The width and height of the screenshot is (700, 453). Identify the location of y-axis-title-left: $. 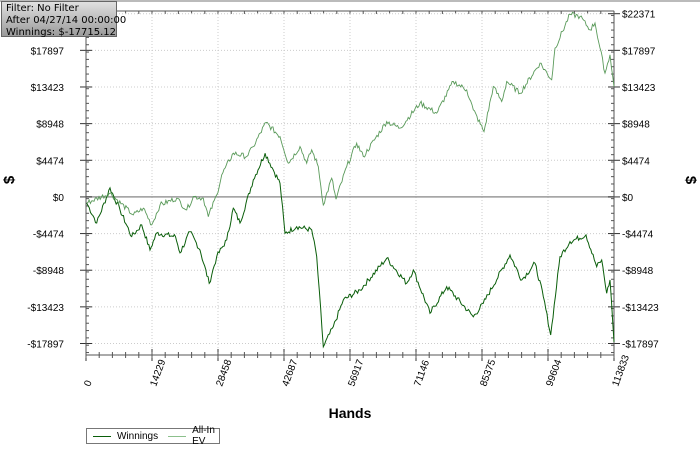
(9, 179).